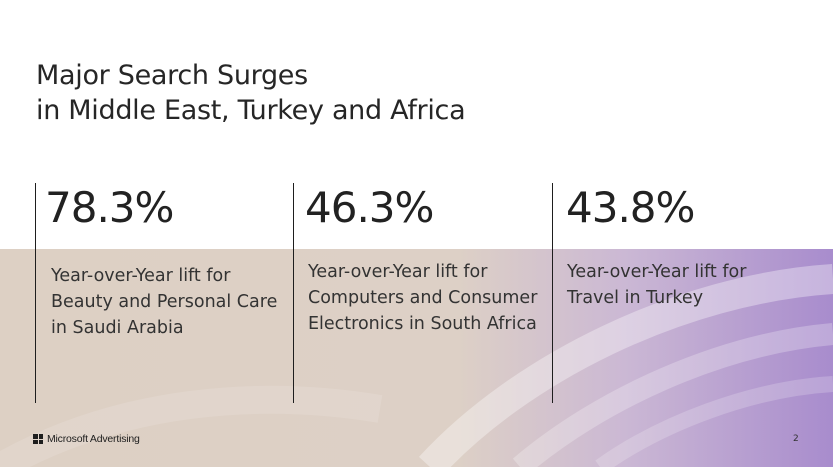 The height and width of the screenshot is (467, 833). What do you see at coordinates (796, 439) in the screenshot?
I see `page-number: 2` at bounding box center [796, 439].